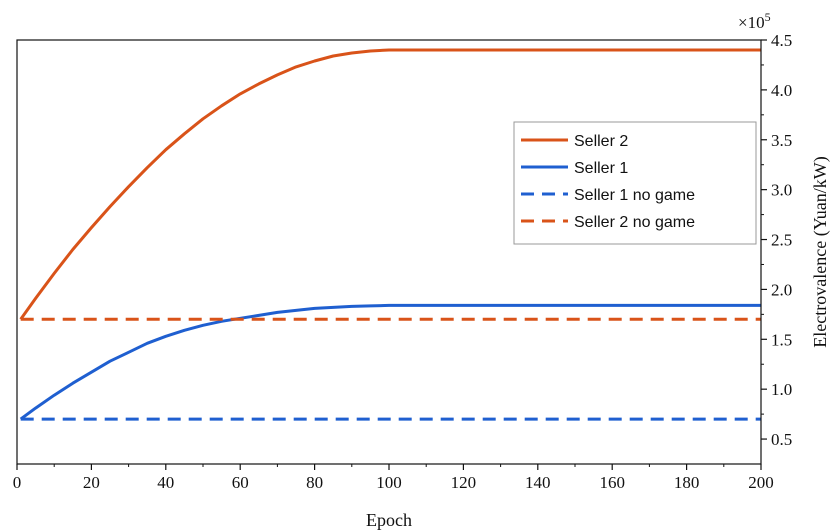 This screenshot has width=838, height=530. Describe the element at coordinates (781, 439) in the screenshot. I see `y-tick-label: 0.5` at that location.